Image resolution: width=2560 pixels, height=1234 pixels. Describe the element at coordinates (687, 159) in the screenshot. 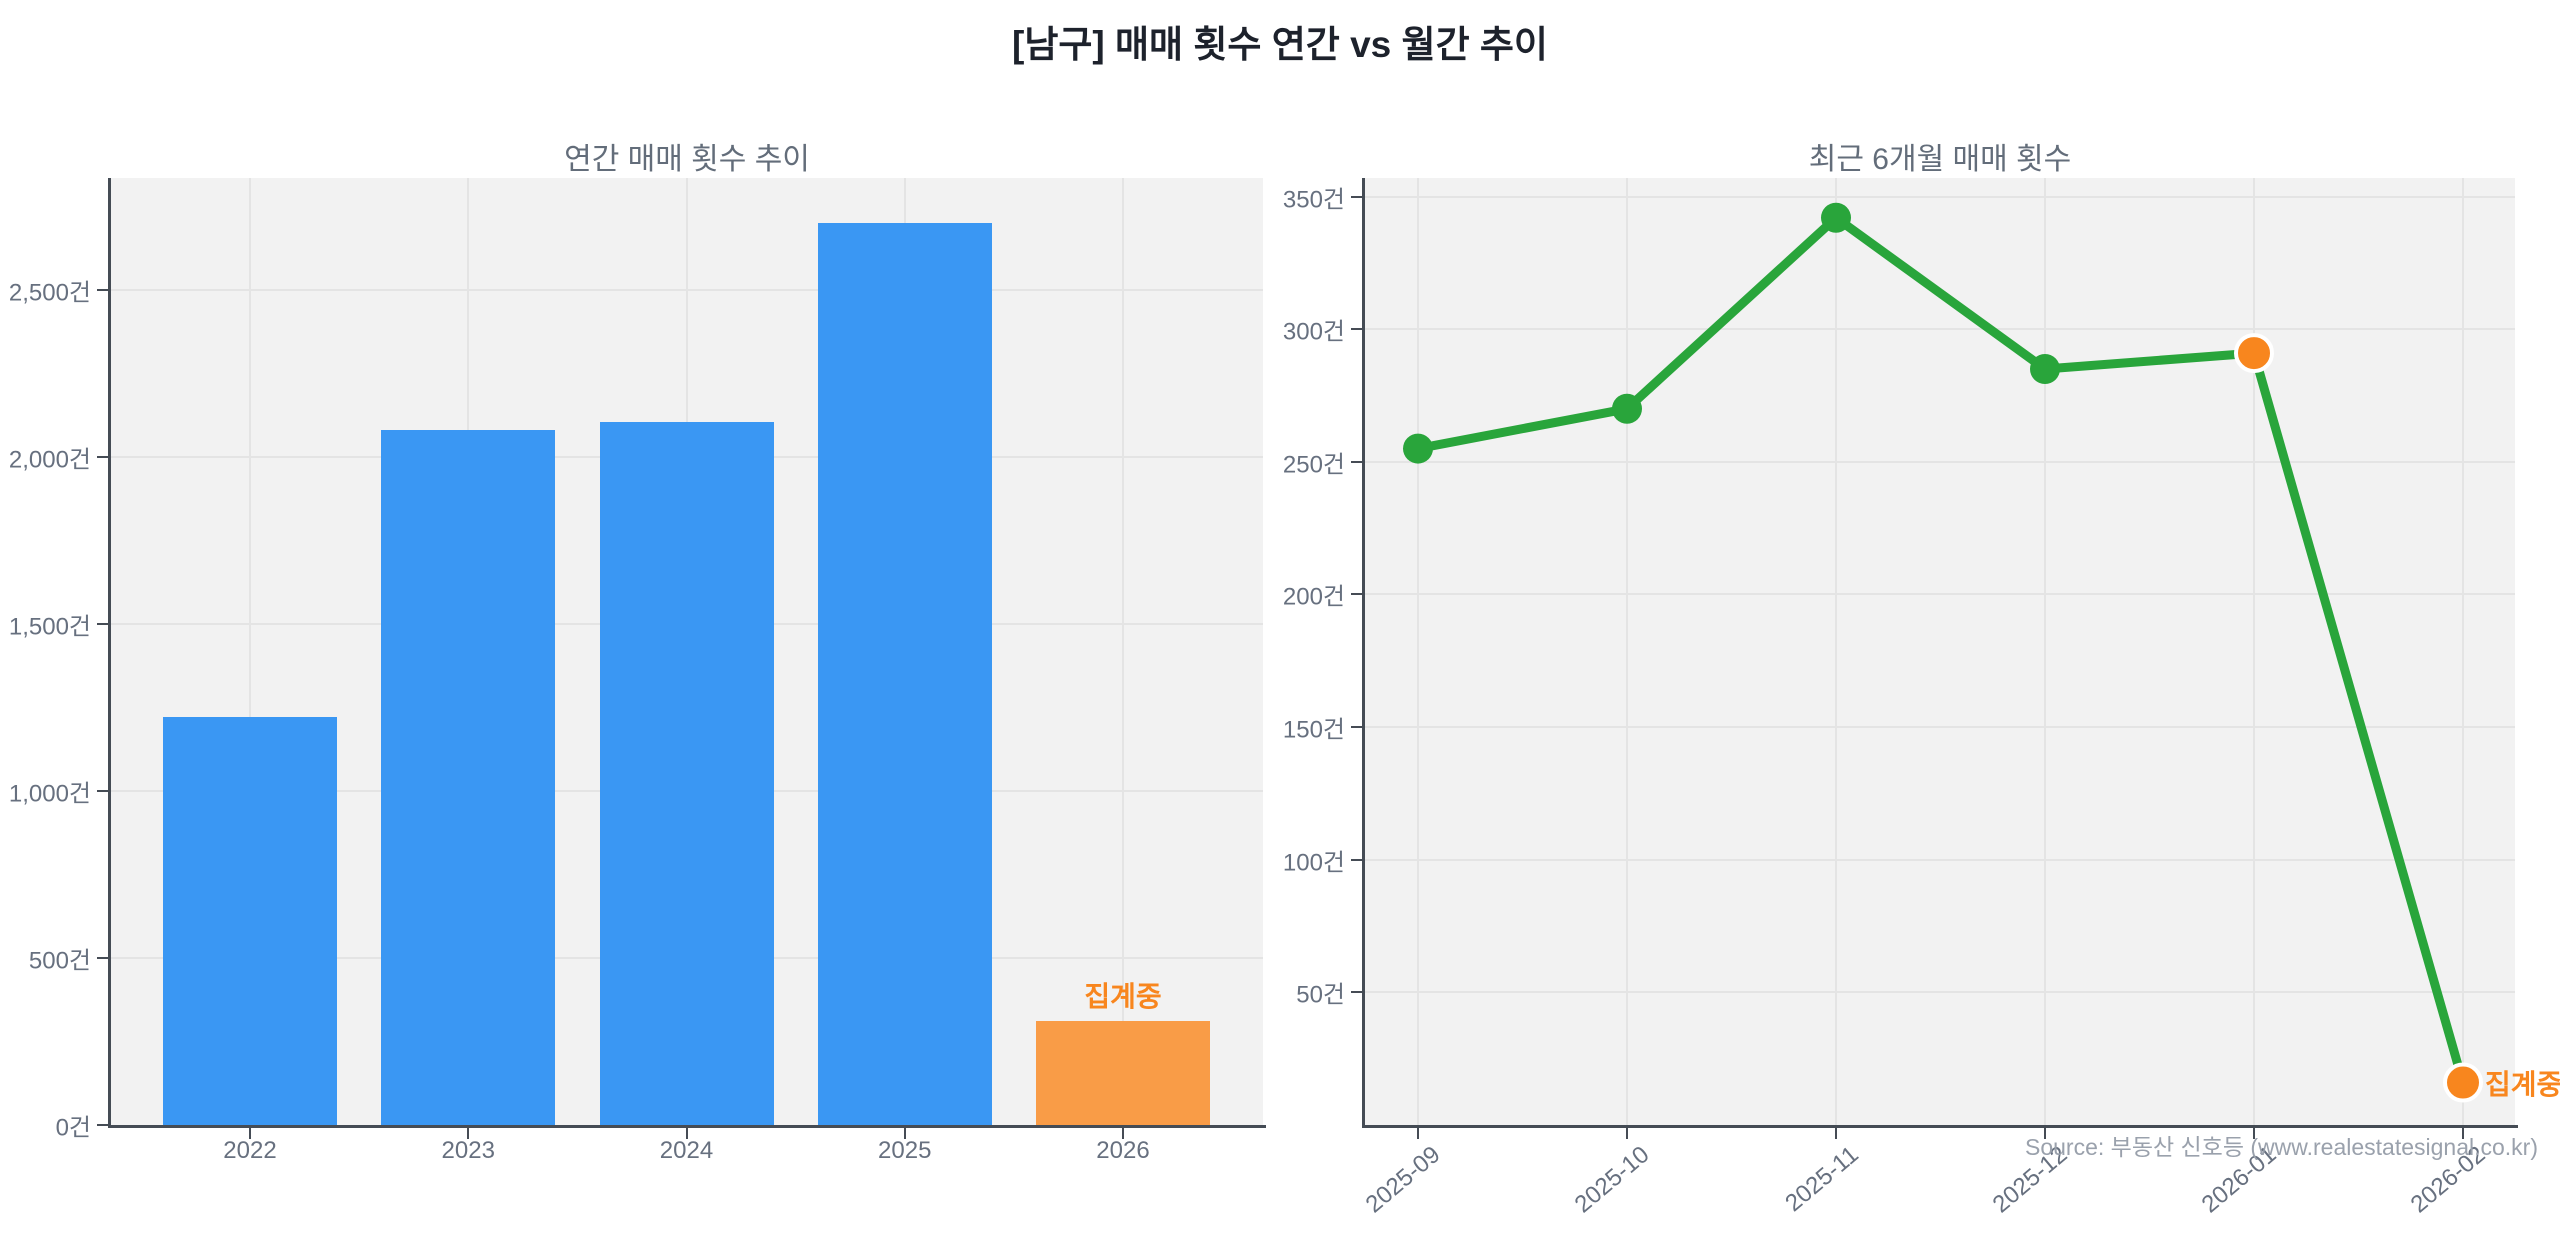

I see `annual-chart-title: 연간 매매 횟수 추이` at that location.